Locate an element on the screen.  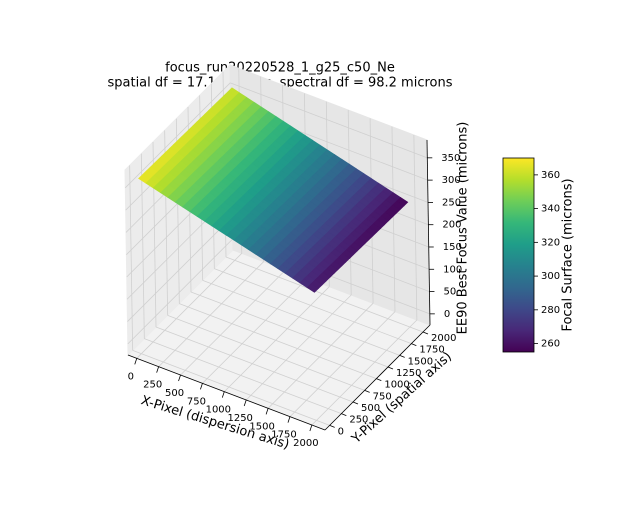
y-tick-label: 250 is located at coordinates (358, 420).